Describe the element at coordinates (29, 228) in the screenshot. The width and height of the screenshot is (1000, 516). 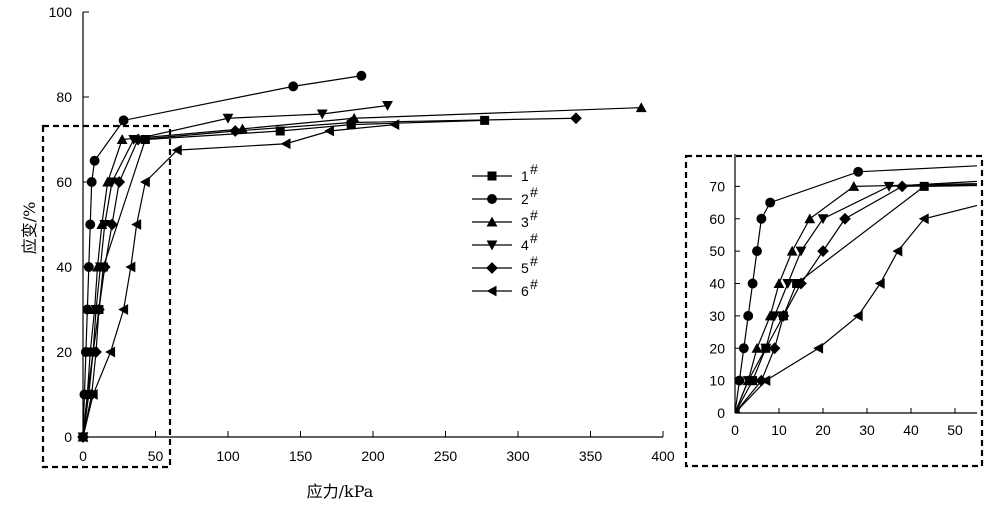
I see `y-axis-title: 应变/%` at that location.